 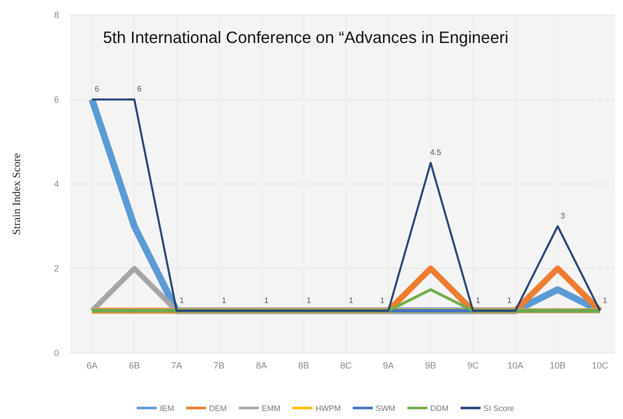 What do you see at coordinates (499, 408) in the screenshot?
I see `legend-label: SI Score` at bounding box center [499, 408].